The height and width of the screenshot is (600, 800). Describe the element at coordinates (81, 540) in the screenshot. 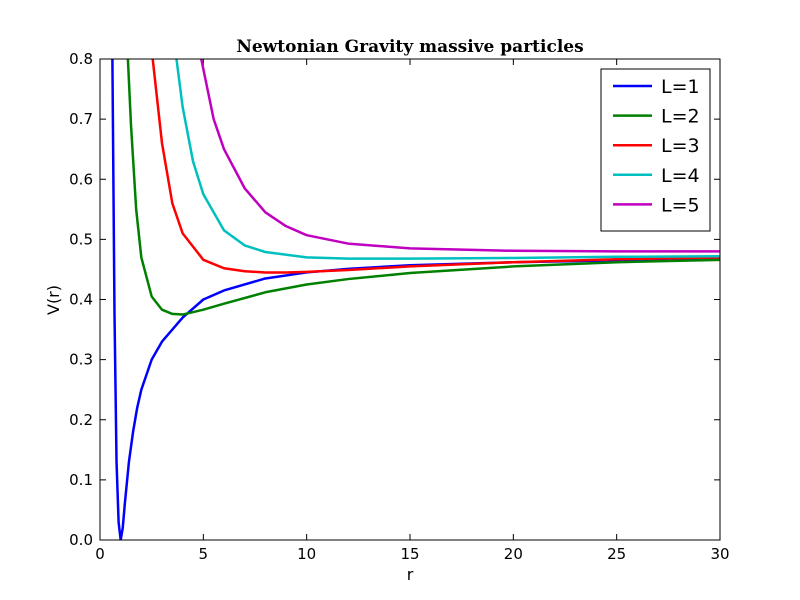

I see `y-tick-label: 0.0` at that location.